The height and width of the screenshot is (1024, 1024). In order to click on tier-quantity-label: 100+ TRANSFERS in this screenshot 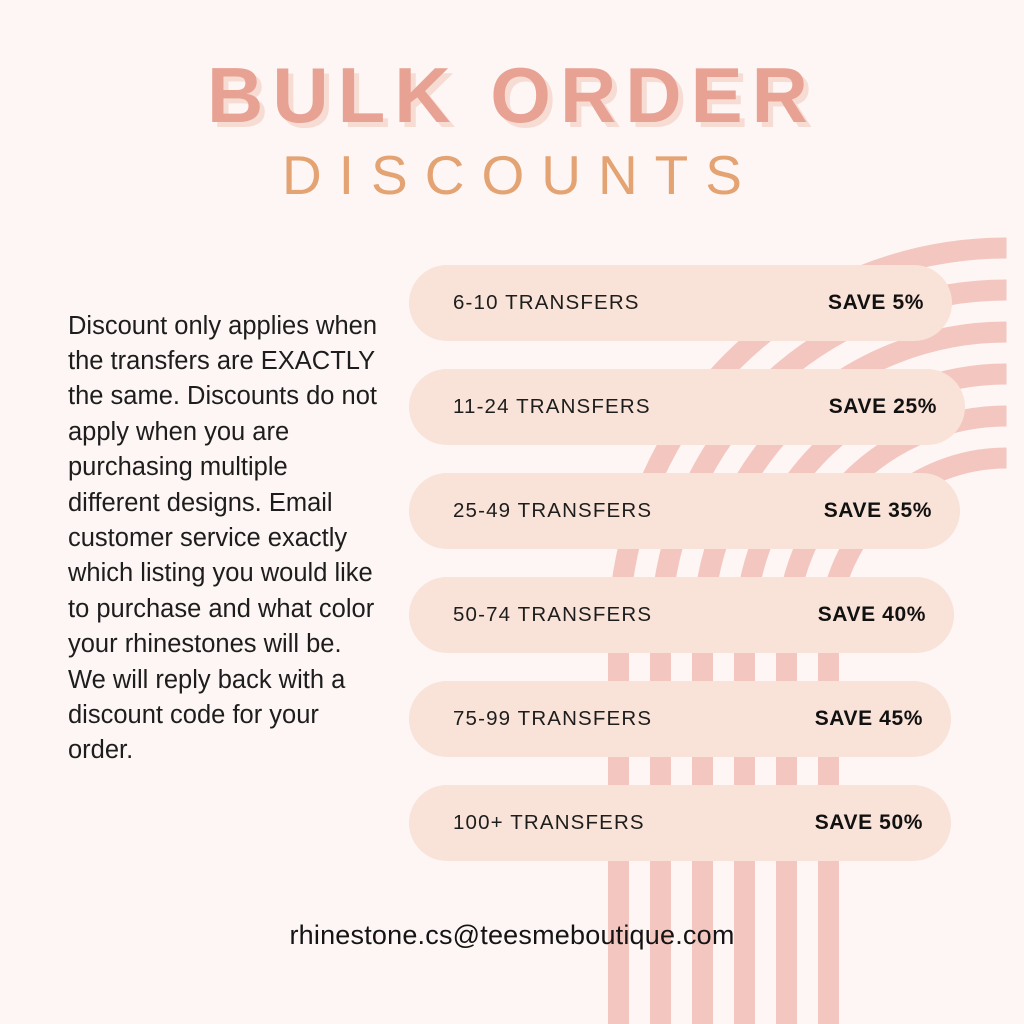, I will do `click(549, 822)`.